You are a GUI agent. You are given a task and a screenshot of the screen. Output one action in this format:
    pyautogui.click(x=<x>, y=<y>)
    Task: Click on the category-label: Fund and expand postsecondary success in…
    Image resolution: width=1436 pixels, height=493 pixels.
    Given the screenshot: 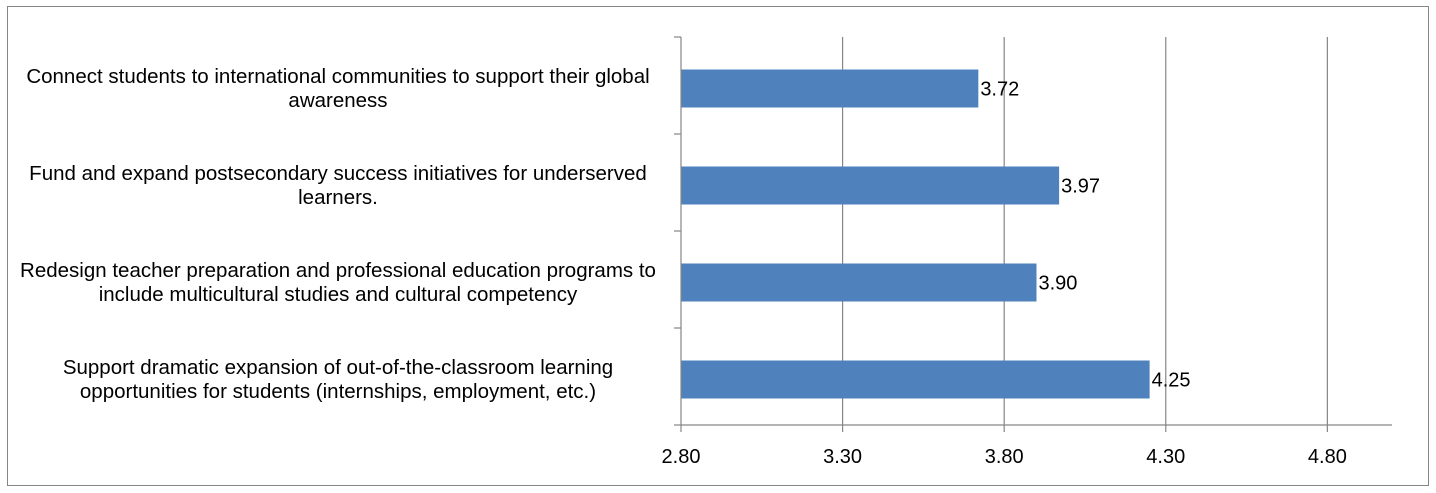 What is the action you would take?
    pyautogui.click(x=338, y=185)
    